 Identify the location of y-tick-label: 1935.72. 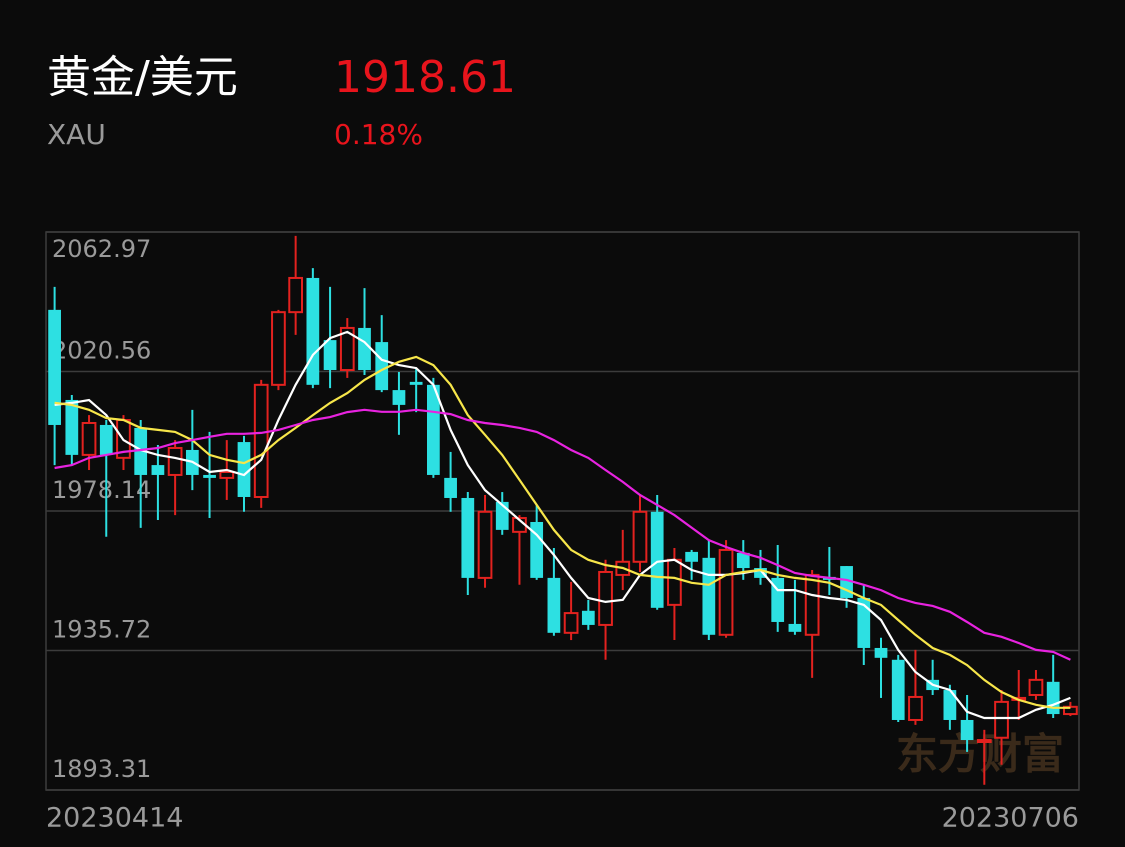
(101, 630).